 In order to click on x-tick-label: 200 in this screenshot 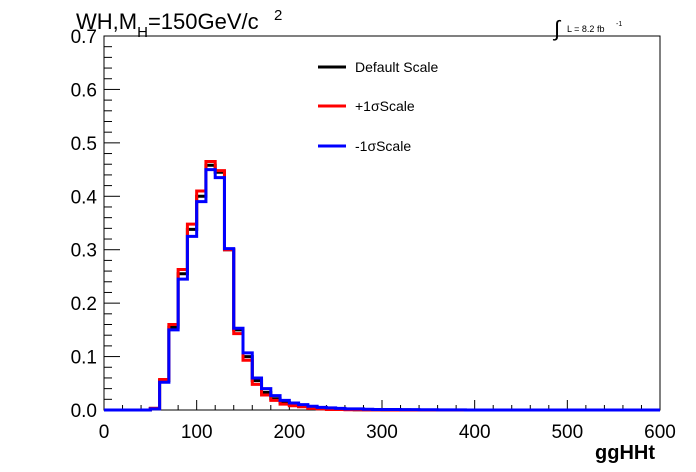, I will do `click(289, 432)`.